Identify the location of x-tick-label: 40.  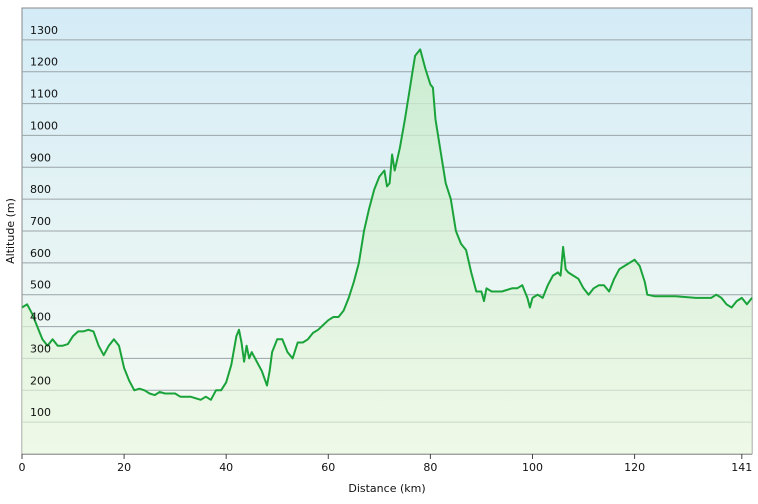
(226, 467).